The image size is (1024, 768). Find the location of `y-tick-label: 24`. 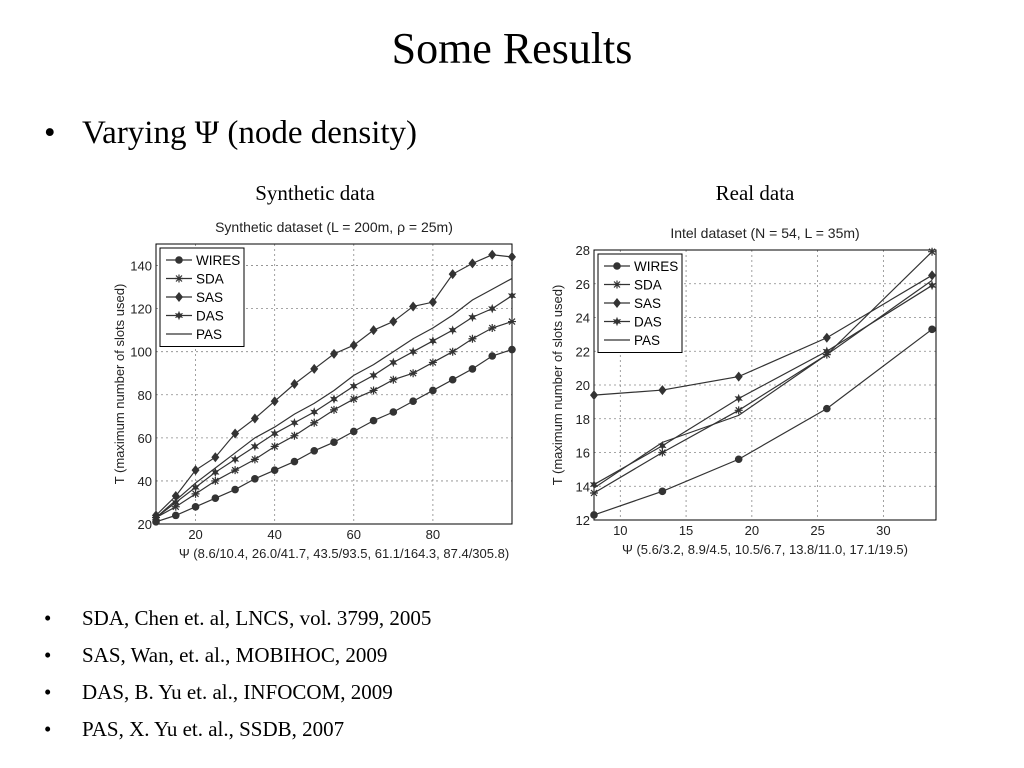

y-tick-label: 24 is located at coordinates (583, 318).